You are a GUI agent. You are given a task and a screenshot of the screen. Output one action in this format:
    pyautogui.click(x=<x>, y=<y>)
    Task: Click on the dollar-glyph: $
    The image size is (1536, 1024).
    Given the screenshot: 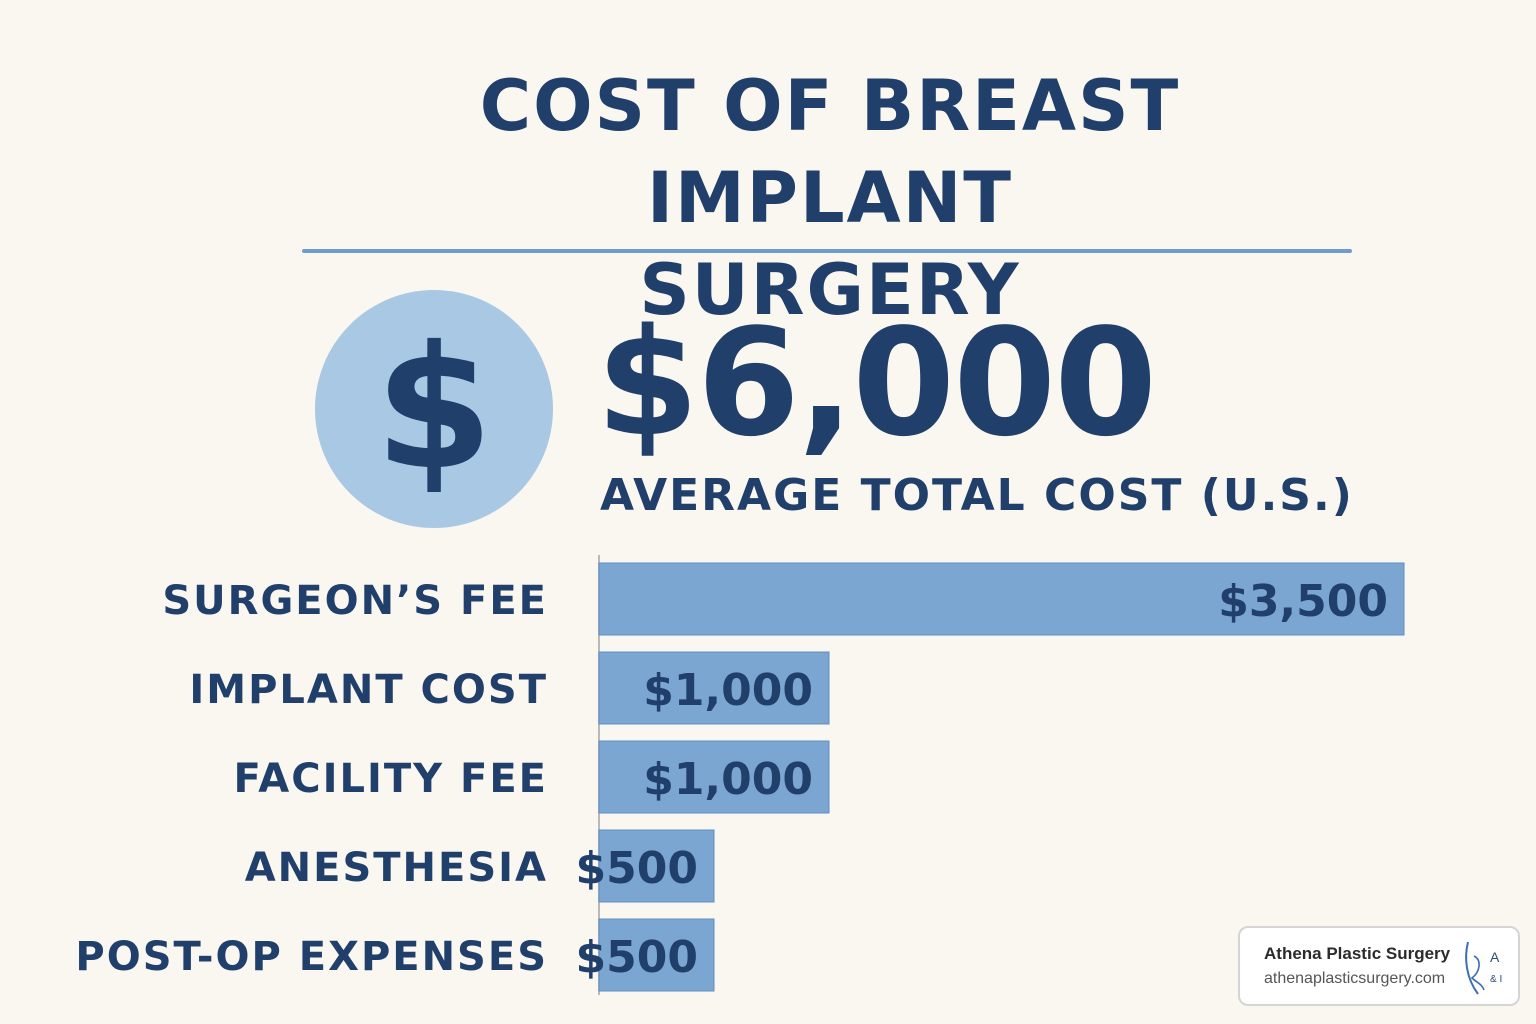 What is the action you would take?
    pyautogui.click(x=434, y=409)
    